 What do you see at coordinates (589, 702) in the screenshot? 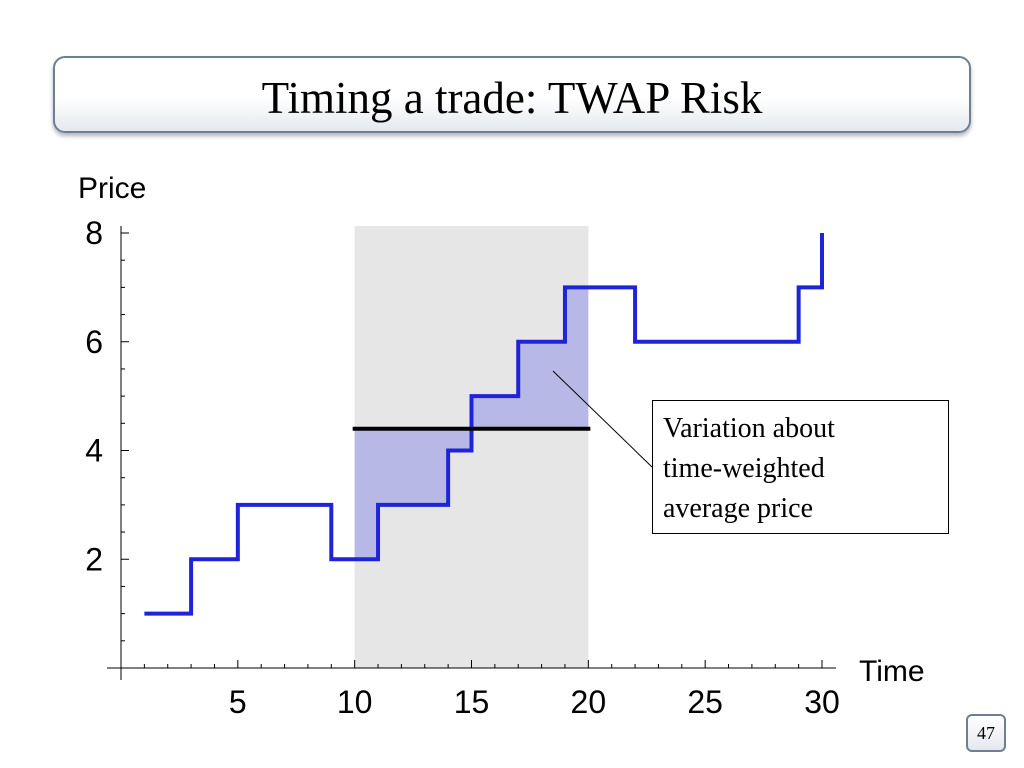
I see `x-tick-label: 20` at bounding box center [589, 702].